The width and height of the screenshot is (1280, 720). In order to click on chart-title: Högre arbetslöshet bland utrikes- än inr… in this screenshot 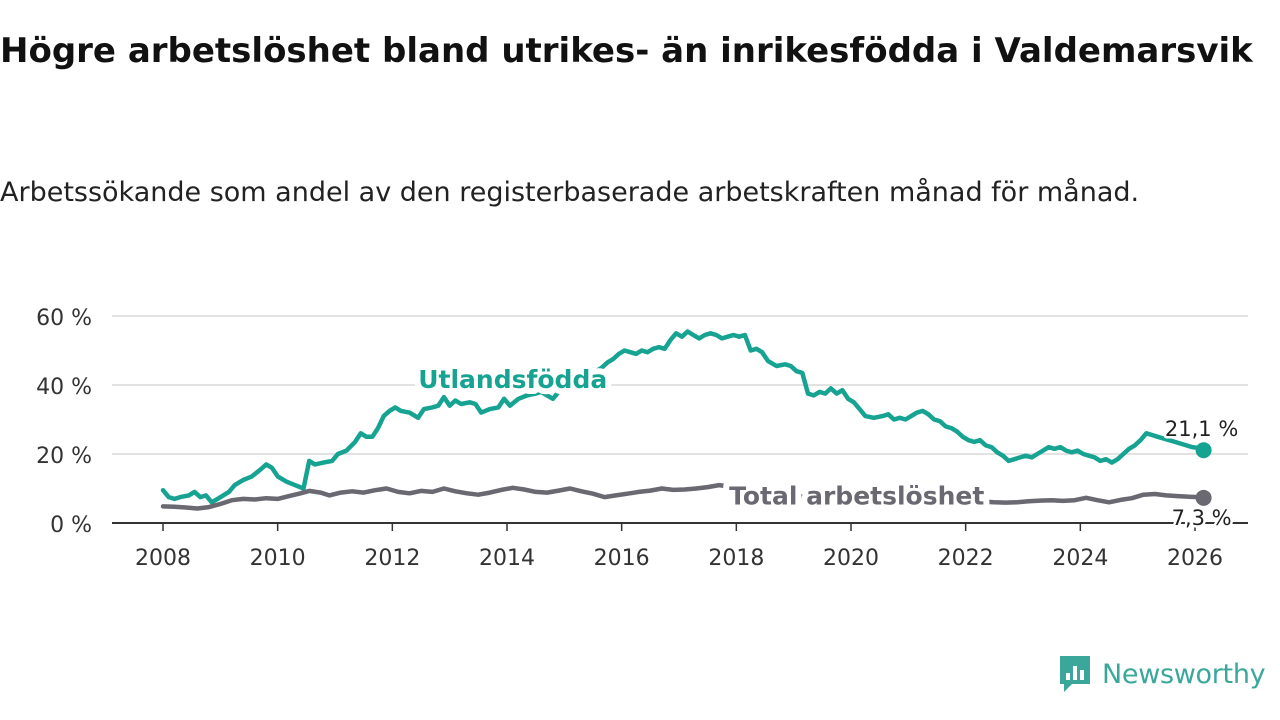, I will do `click(626, 51)`.